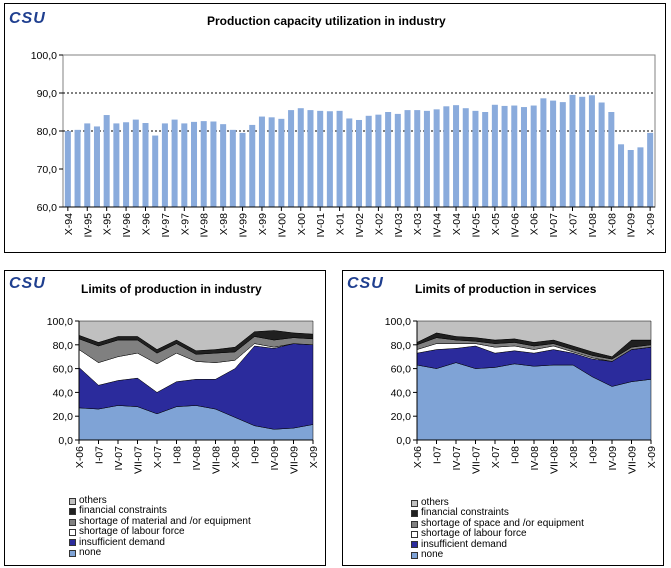 Image resolution: width=671 pixels, height=568 pixels. I want to click on x-tick-label: VII-09, so click(633, 460).